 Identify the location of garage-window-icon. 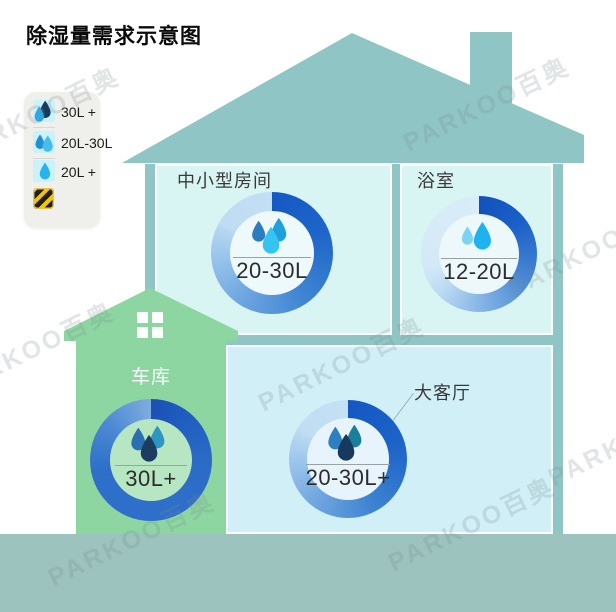
(150, 325).